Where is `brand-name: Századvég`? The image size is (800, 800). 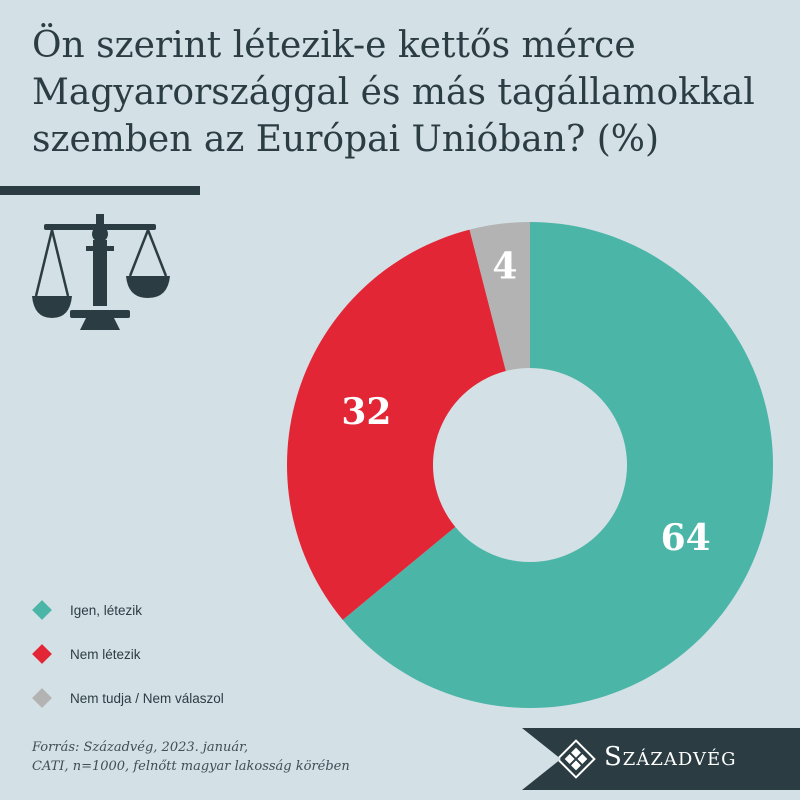
brand-name: Századvég is located at coordinates (670, 757).